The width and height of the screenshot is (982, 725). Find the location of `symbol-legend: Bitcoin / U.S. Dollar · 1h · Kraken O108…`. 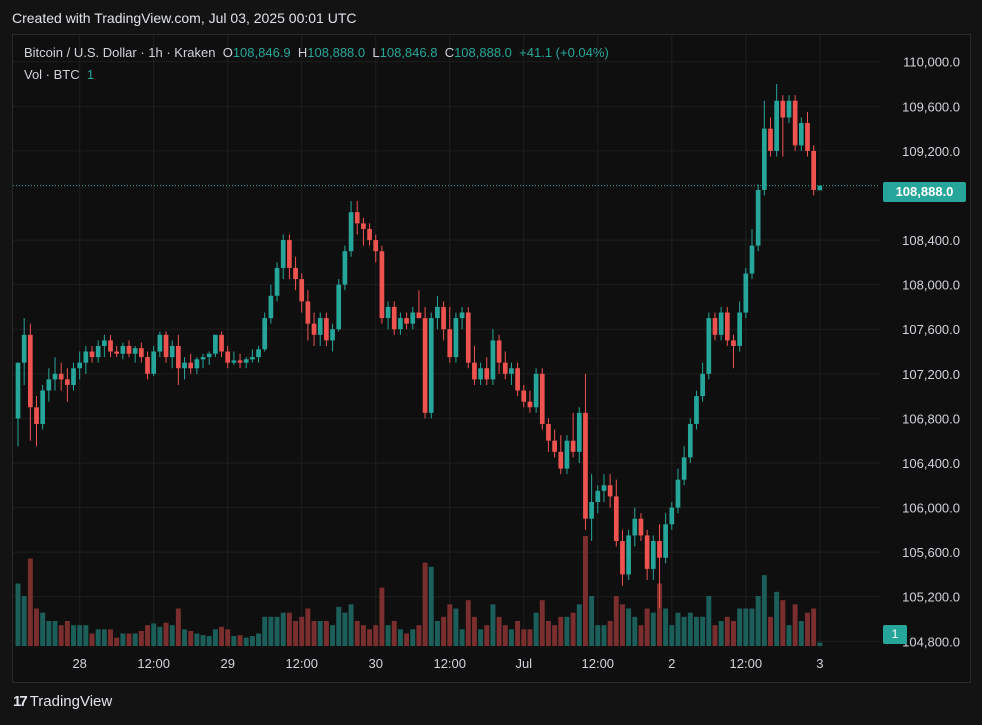

symbol-legend: Bitcoin / U.S. Dollar · 1h · Kraken O108… is located at coordinates (316, 52).